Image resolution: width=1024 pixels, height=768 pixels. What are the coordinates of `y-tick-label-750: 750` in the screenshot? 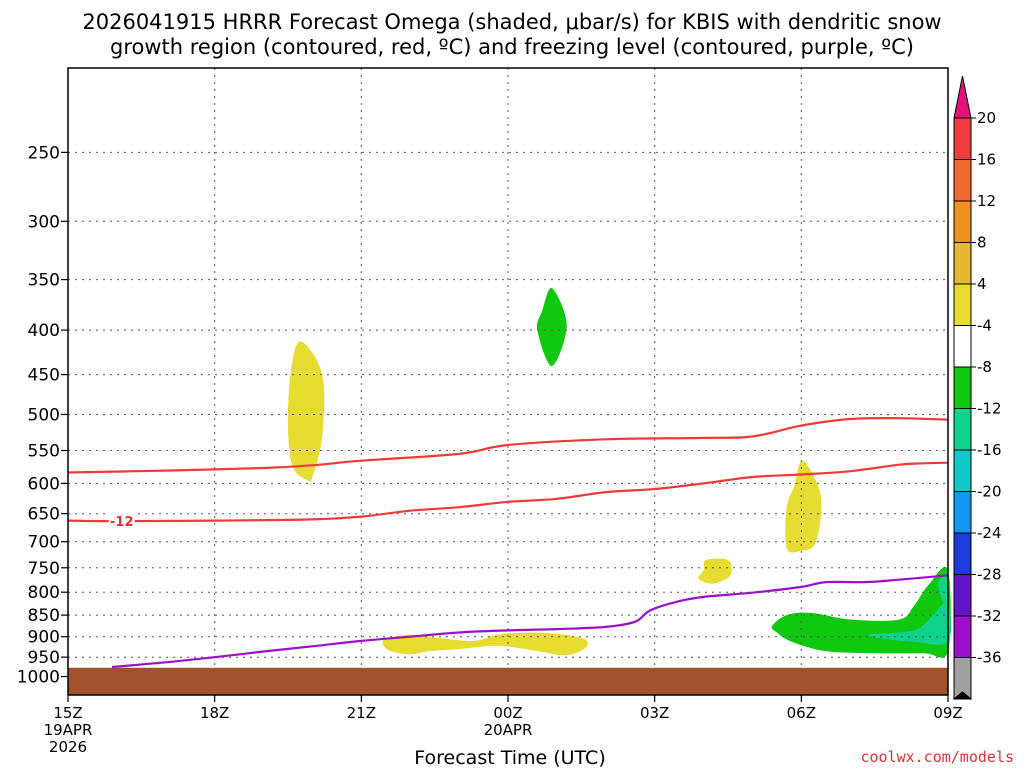 It's located at (44, 569).